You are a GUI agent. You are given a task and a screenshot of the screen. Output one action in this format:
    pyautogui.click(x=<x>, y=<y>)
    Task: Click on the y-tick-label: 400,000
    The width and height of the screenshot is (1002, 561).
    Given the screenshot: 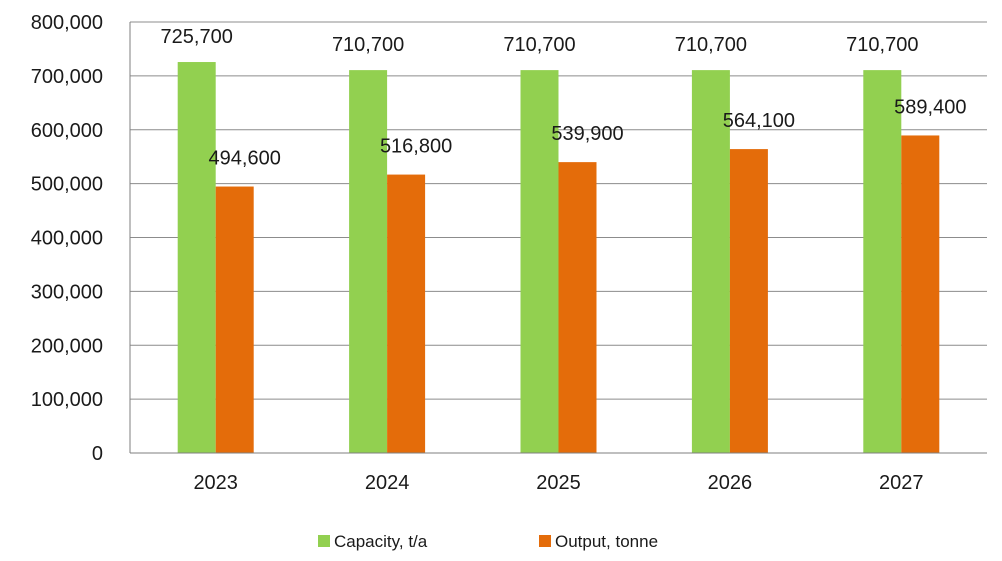 What is the action you would take?
    pyautogui.click(x=67, y=239)
    